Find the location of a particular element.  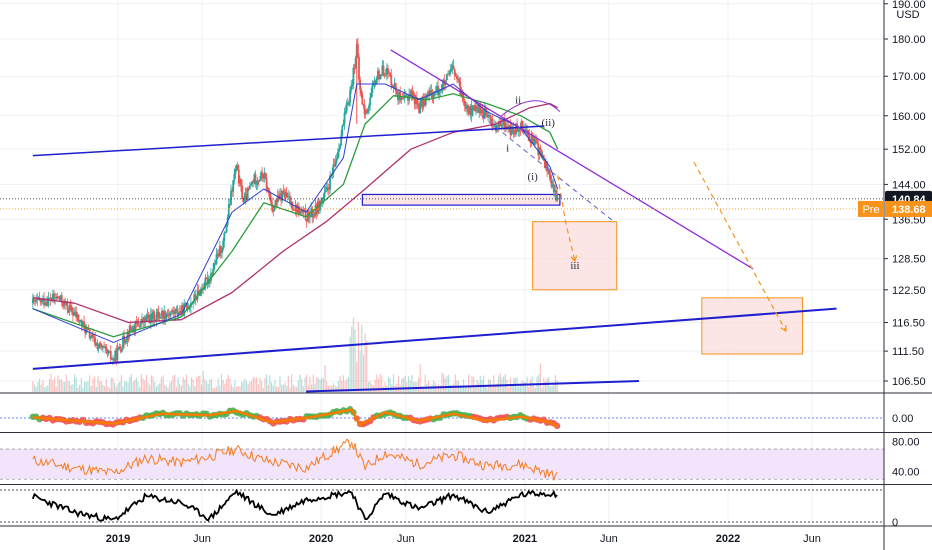

bottom-tick-label: 0 is located at coordinates (895, 523).